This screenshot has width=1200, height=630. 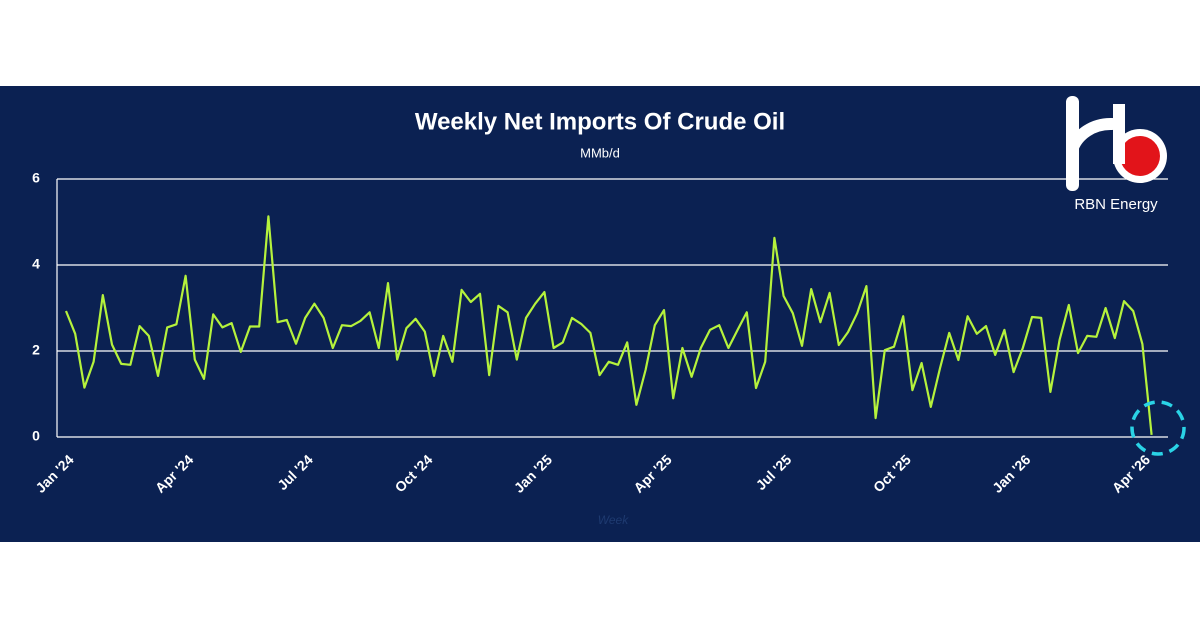 I want to click on y-tick-label: 2, so click(x=36, y=350).